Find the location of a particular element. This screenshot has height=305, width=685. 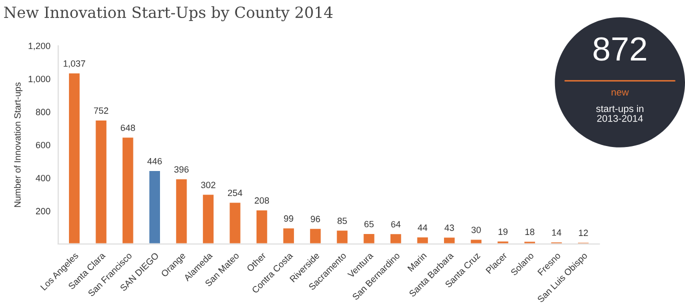

data-label: 14 is located at coordinates (557, 232).